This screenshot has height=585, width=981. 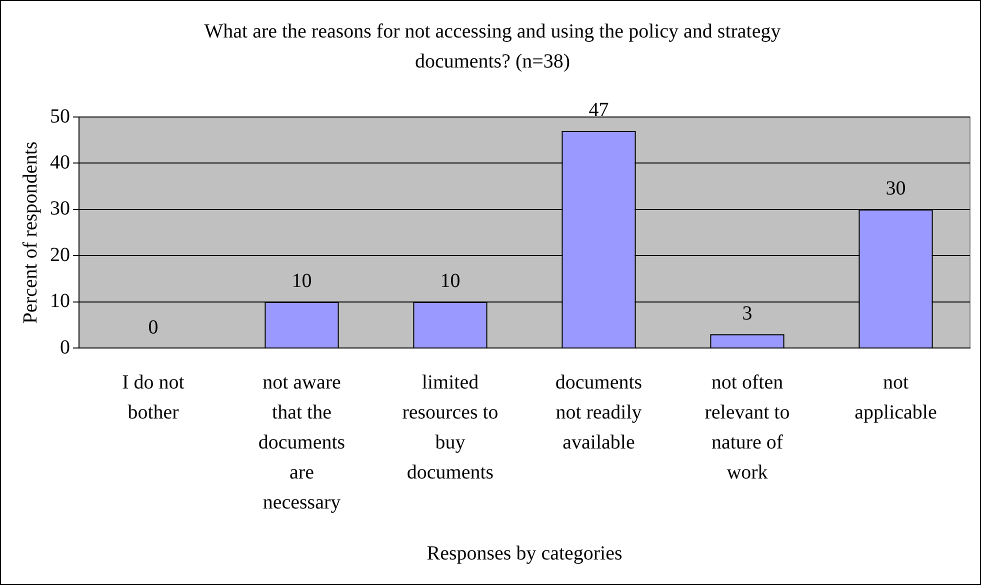 I want to click on data-label: 47, so click(x=598, y=110).